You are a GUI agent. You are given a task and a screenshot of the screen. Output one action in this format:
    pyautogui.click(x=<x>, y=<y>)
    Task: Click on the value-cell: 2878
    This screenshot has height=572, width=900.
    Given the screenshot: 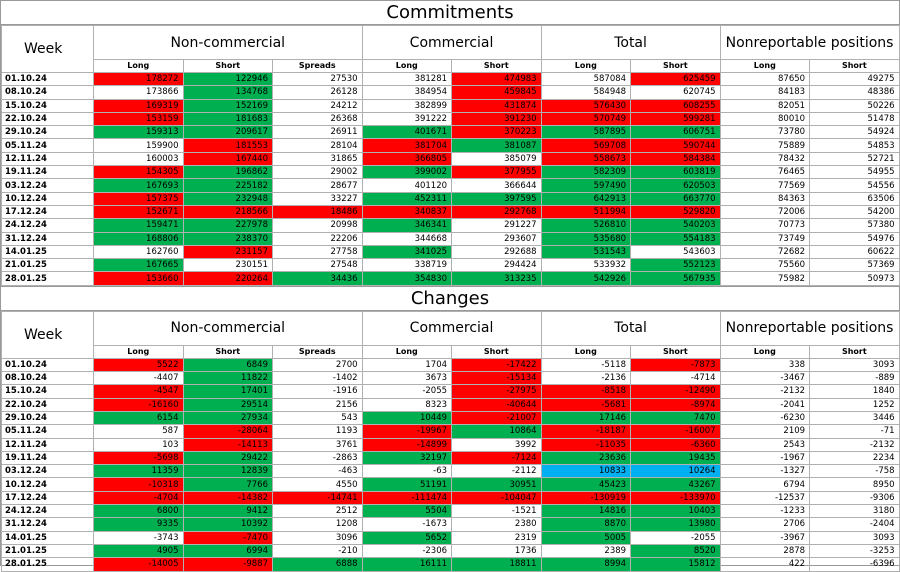 What is the action you would take?
    pyautogui.click(x=765, y=551)
    